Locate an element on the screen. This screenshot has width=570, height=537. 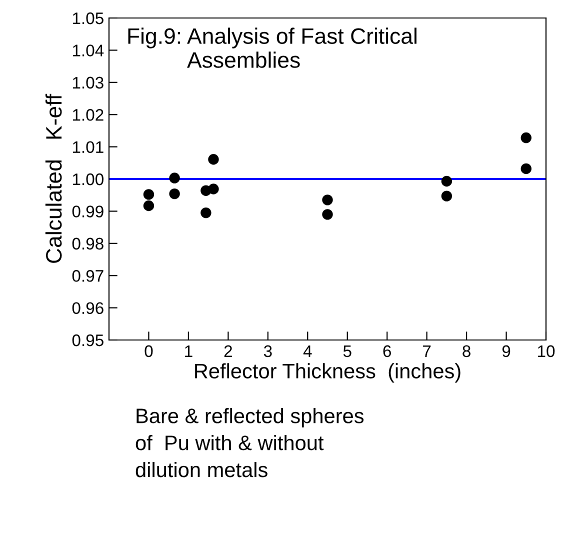
y-tick-label: 0.96 is located at coordinates (88, 308).